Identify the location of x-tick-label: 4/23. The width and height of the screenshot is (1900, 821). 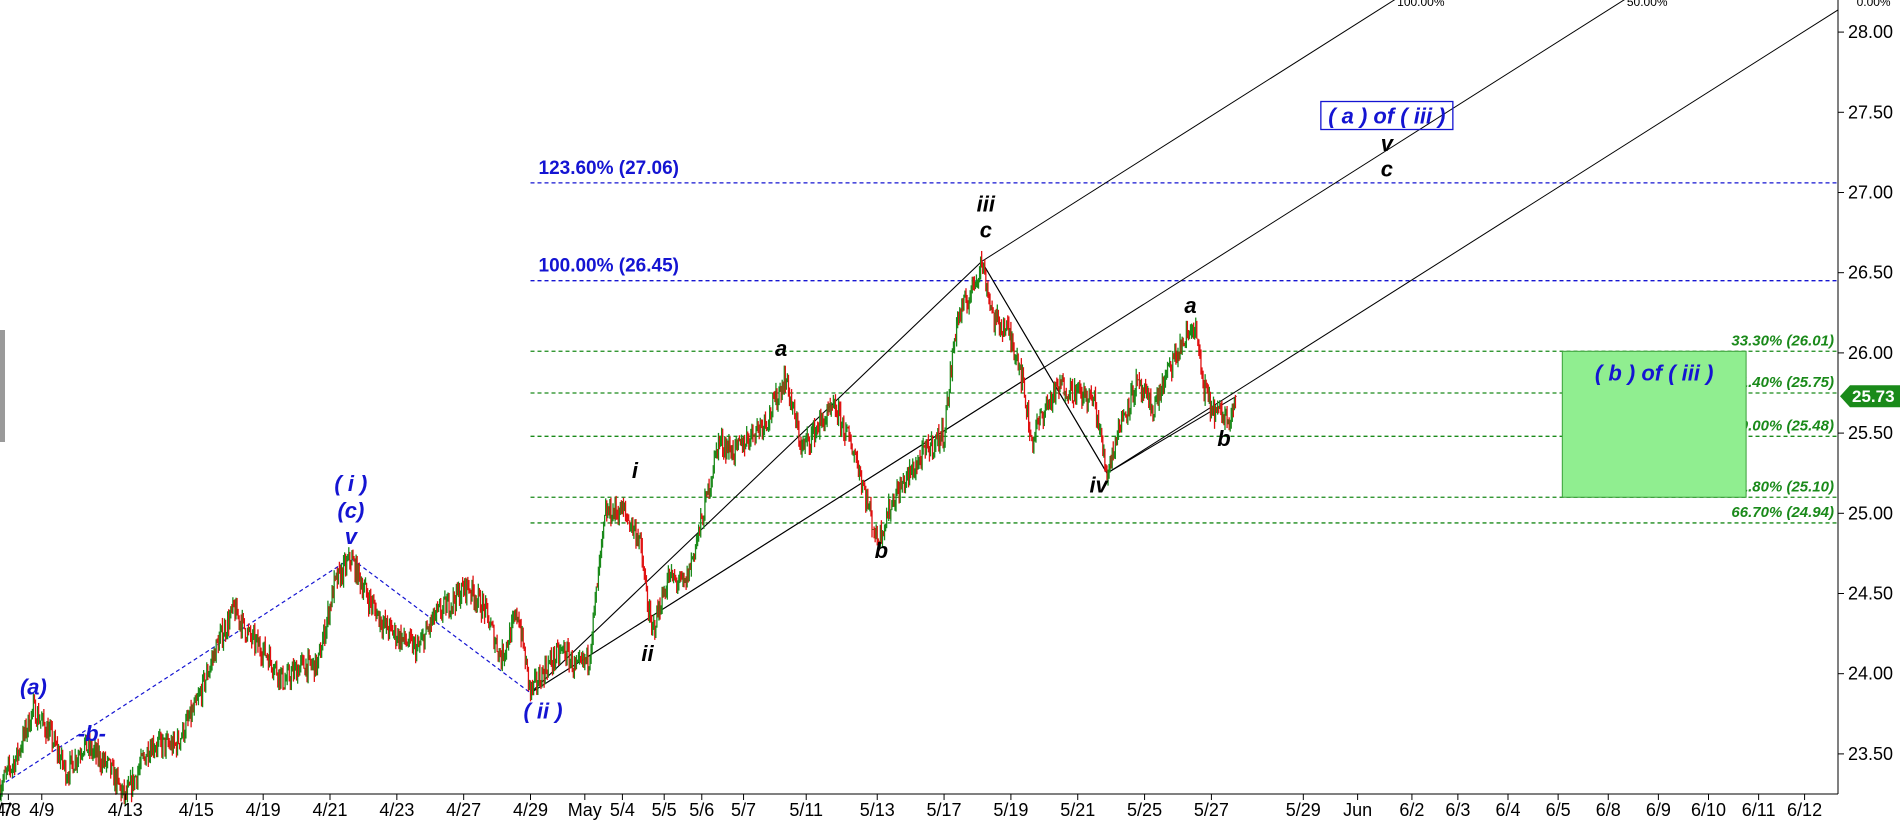
(396, 810).